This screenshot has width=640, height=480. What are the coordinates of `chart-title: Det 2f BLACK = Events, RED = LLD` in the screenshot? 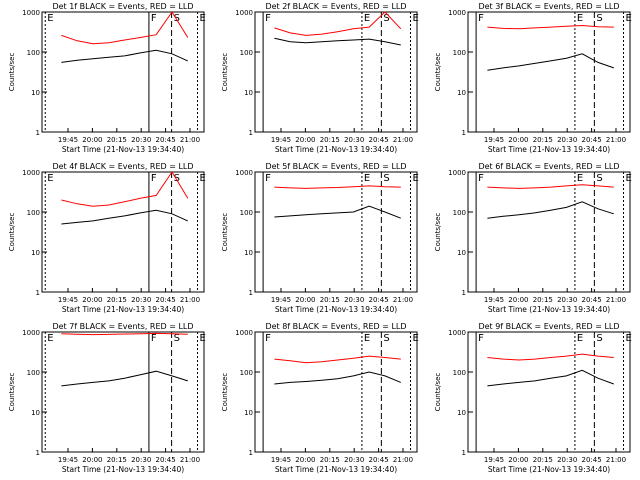 It's located at (335, 6).